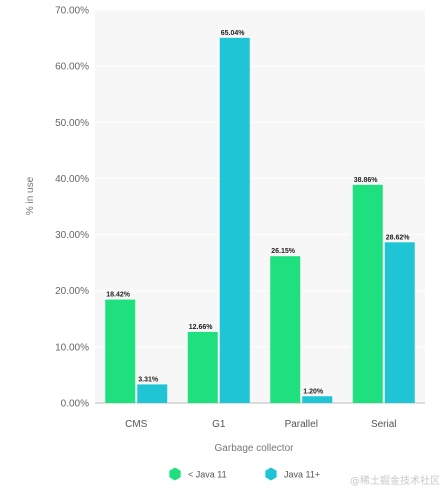 The height and width of the screenshot is (491, 446). I want to click on data-label: 3.31%, so click(148, 379).